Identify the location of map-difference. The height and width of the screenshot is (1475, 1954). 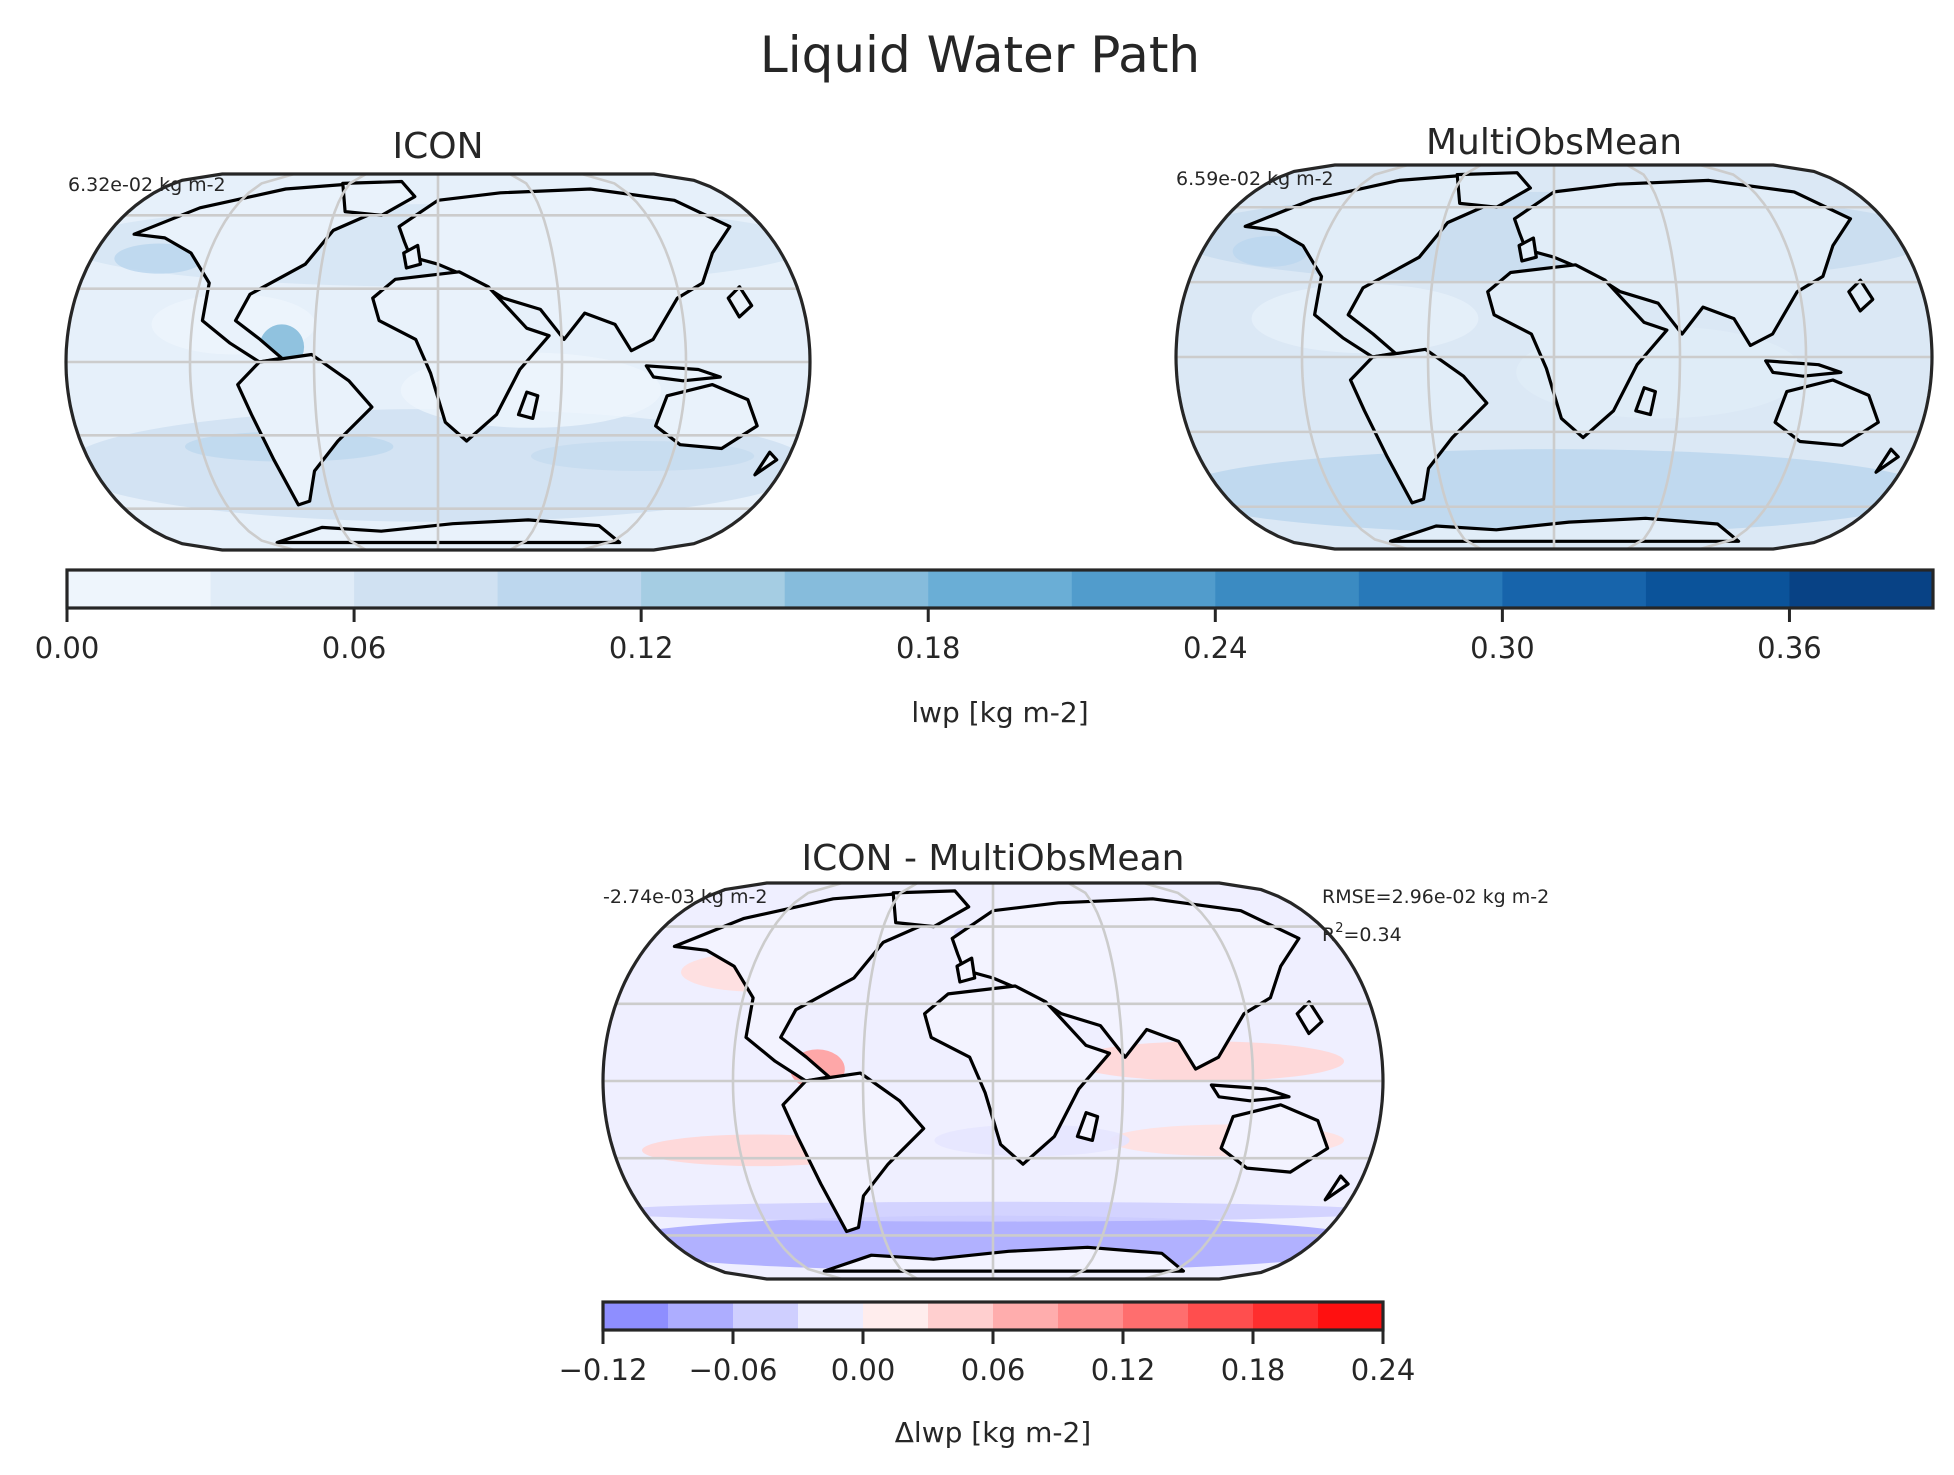
(993, 1081).